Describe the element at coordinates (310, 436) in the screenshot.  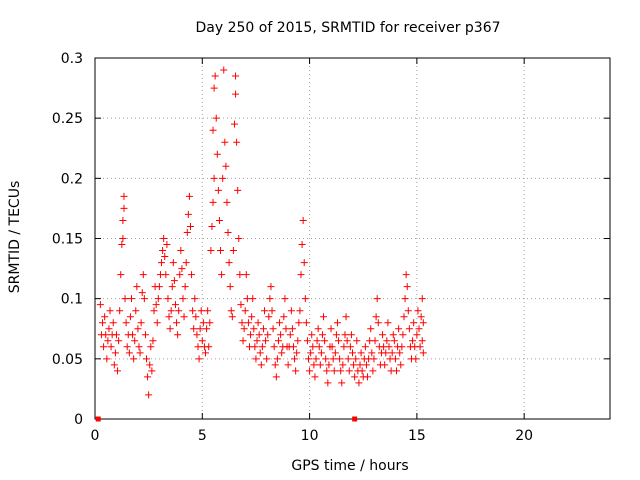
I see `x-tick-label: 10` at that location.